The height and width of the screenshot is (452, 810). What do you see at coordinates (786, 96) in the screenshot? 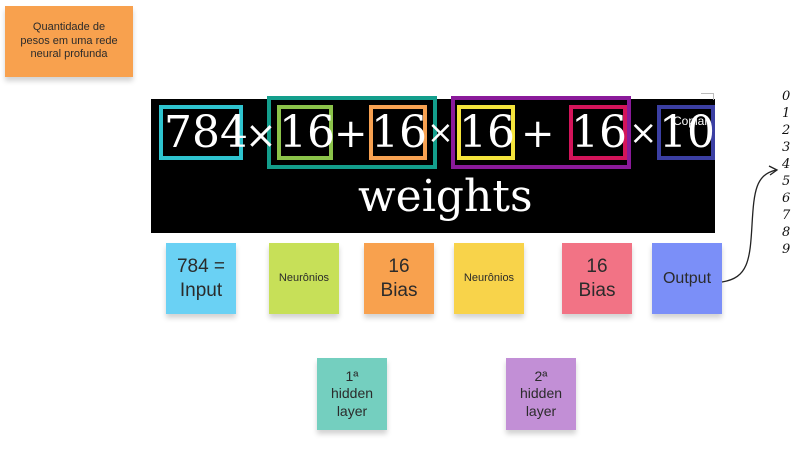
I see `digit-0: 0` at bounding box center [786, 96].